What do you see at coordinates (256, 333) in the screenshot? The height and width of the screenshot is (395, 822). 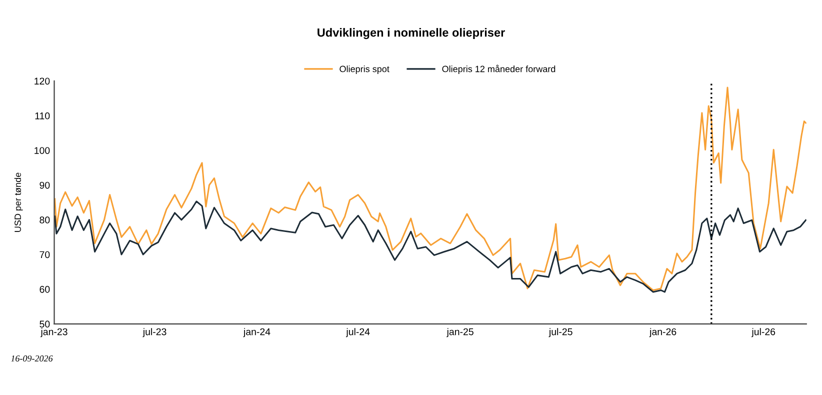 I see `x-tick-label: jan-24` at bounding box center [256, 333].